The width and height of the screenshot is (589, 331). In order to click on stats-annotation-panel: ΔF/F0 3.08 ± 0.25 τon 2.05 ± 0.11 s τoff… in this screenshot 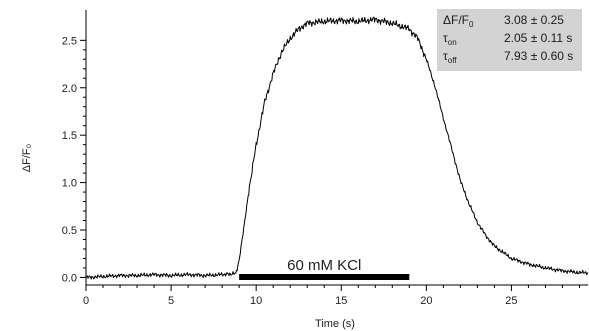, I will do `click(509, 40)`.